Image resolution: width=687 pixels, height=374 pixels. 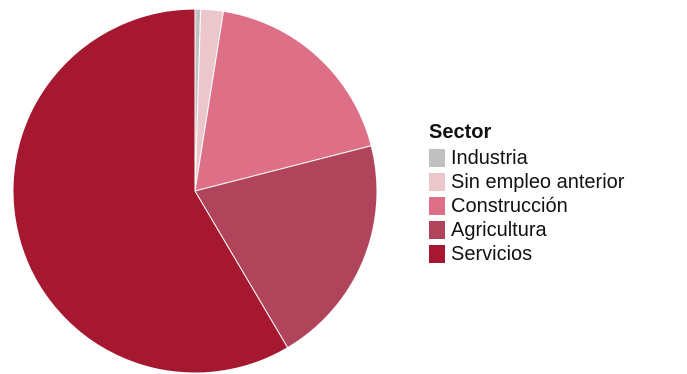 I want to click on legend-label: Industria, so click(x=489, y=158).